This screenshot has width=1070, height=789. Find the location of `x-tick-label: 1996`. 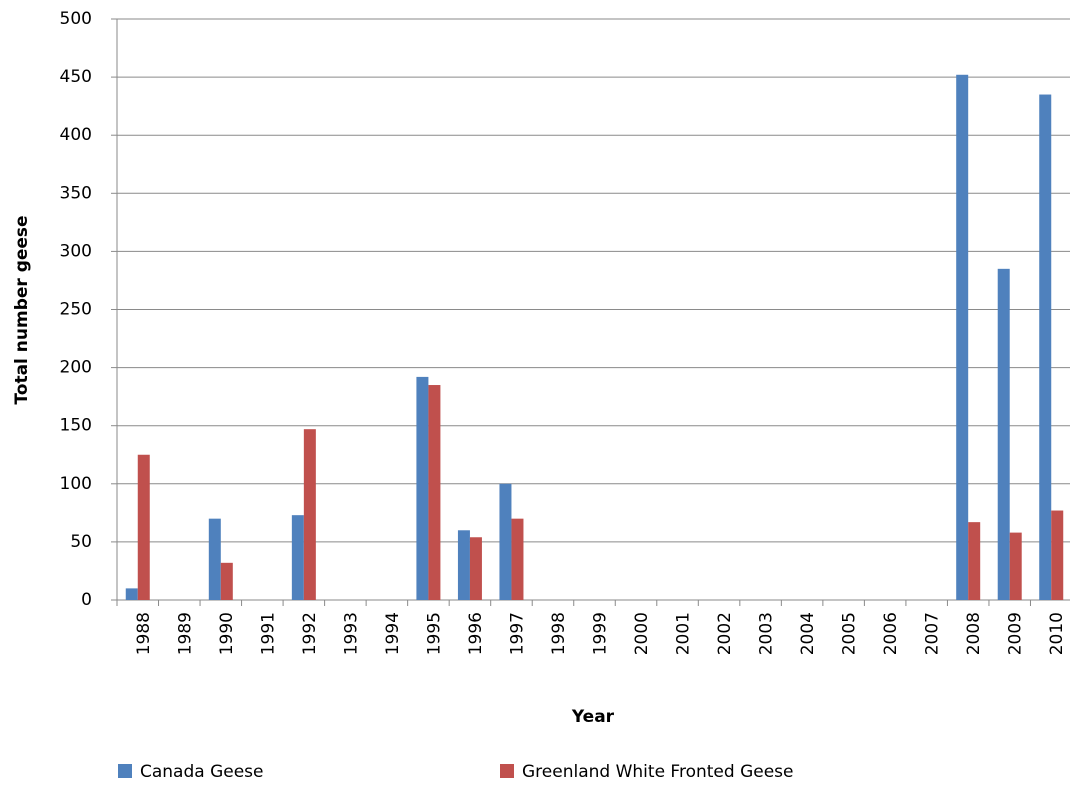

x-tick-label: 1996 is located at coordinates (476, 633).